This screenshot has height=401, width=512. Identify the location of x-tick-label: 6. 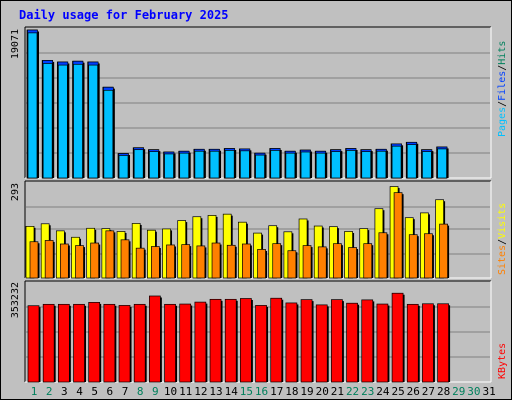
(110, 391).